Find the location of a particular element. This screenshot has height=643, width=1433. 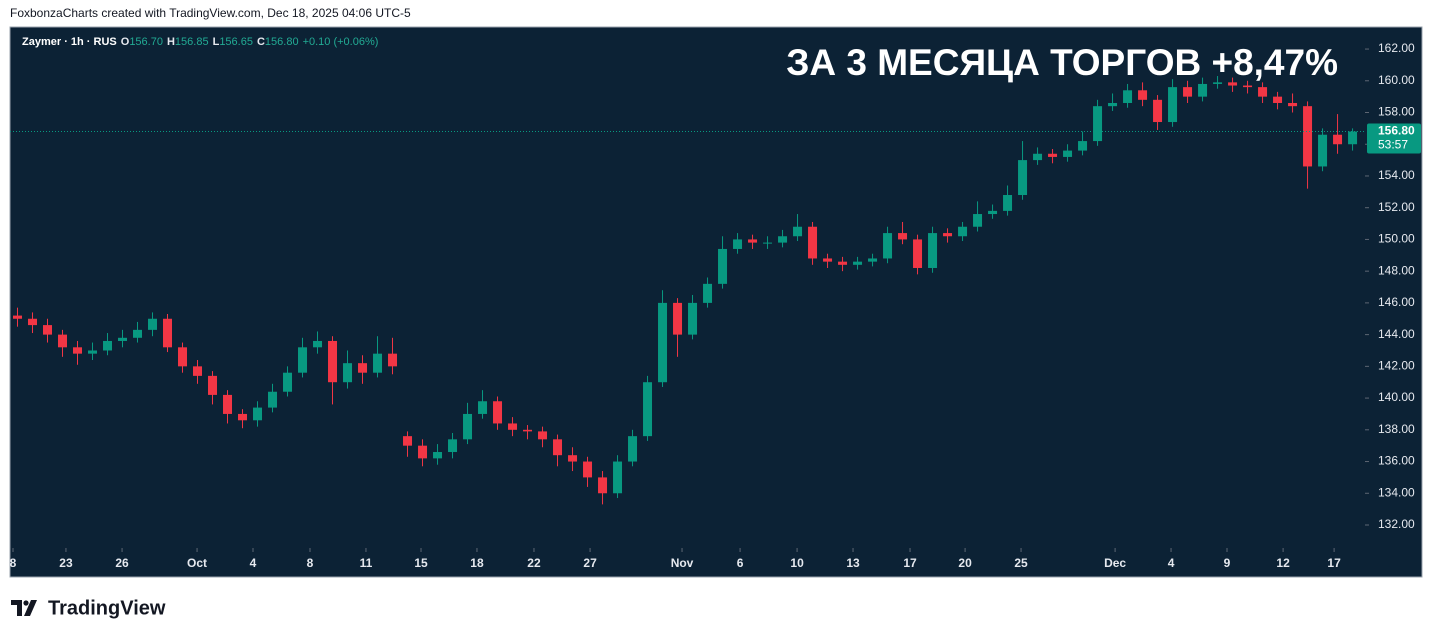

legend-key: L is located at coordinates (216, 42).